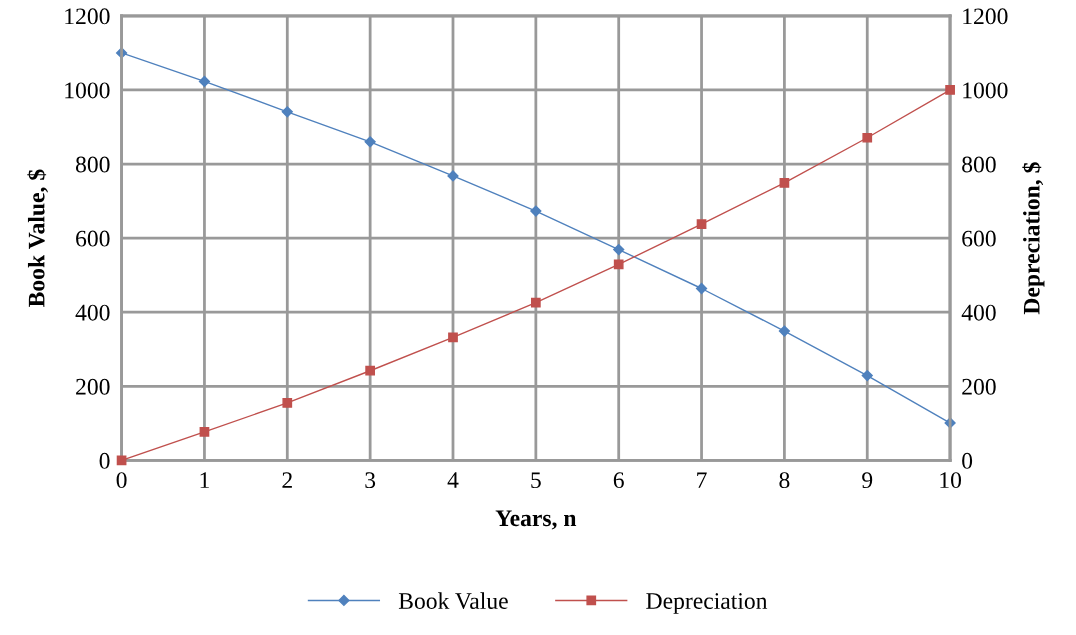 This screenshot has height=635, width=1076. I want to click on x-axis-title: Years, n, so click(536, 520).